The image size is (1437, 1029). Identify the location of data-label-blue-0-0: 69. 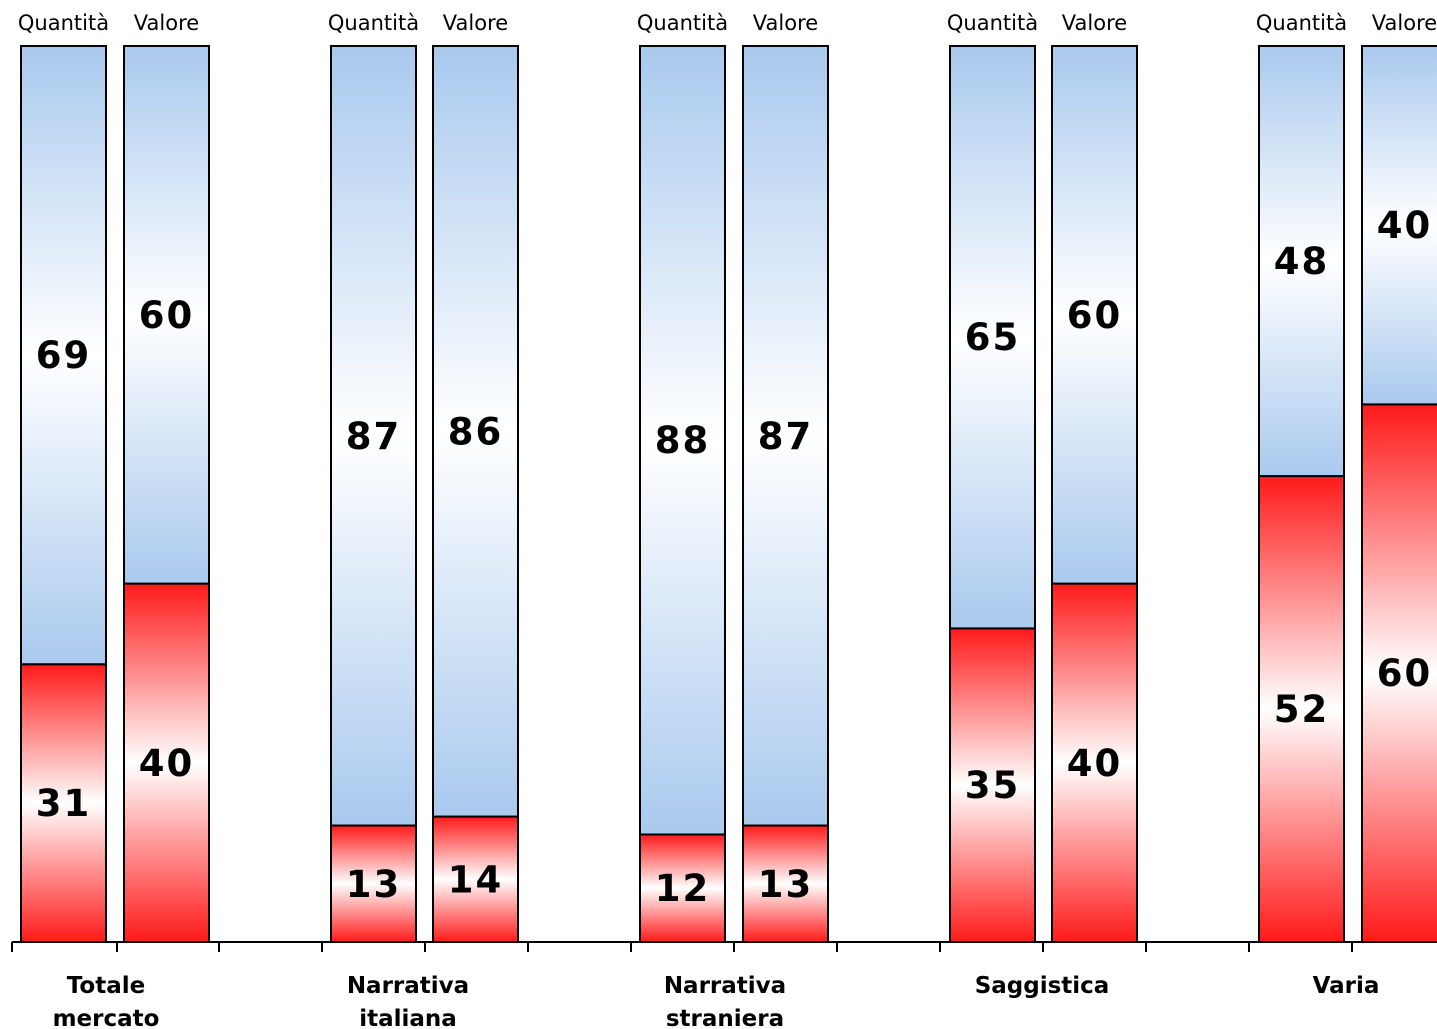
(64, 355).